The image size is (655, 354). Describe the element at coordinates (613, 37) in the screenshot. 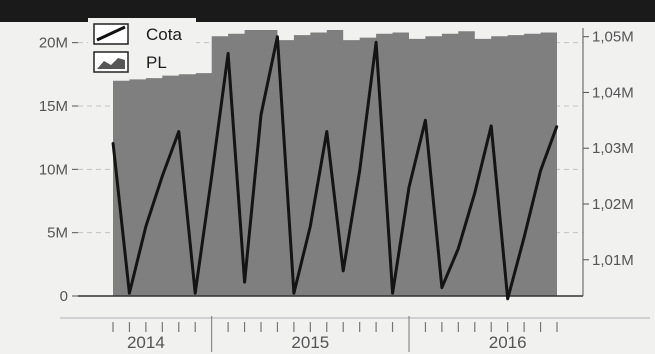

I see `right-tick-label: 1,05M` at that location.